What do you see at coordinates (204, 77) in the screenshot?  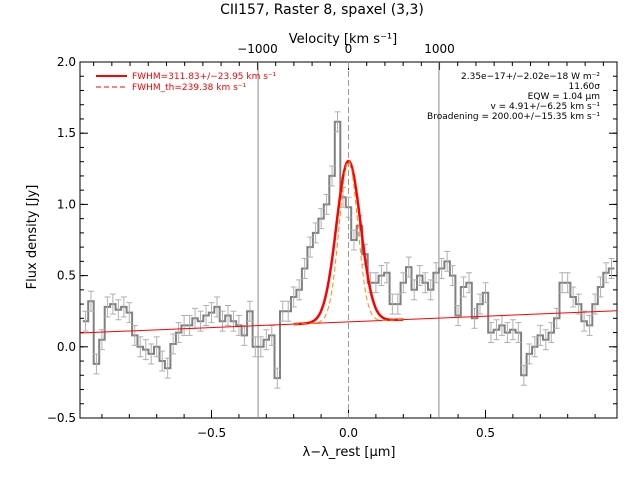 I see `legend-label: FWHM=311.83+/−23.95 km s⁻¹` at bounding box center [204, 77].